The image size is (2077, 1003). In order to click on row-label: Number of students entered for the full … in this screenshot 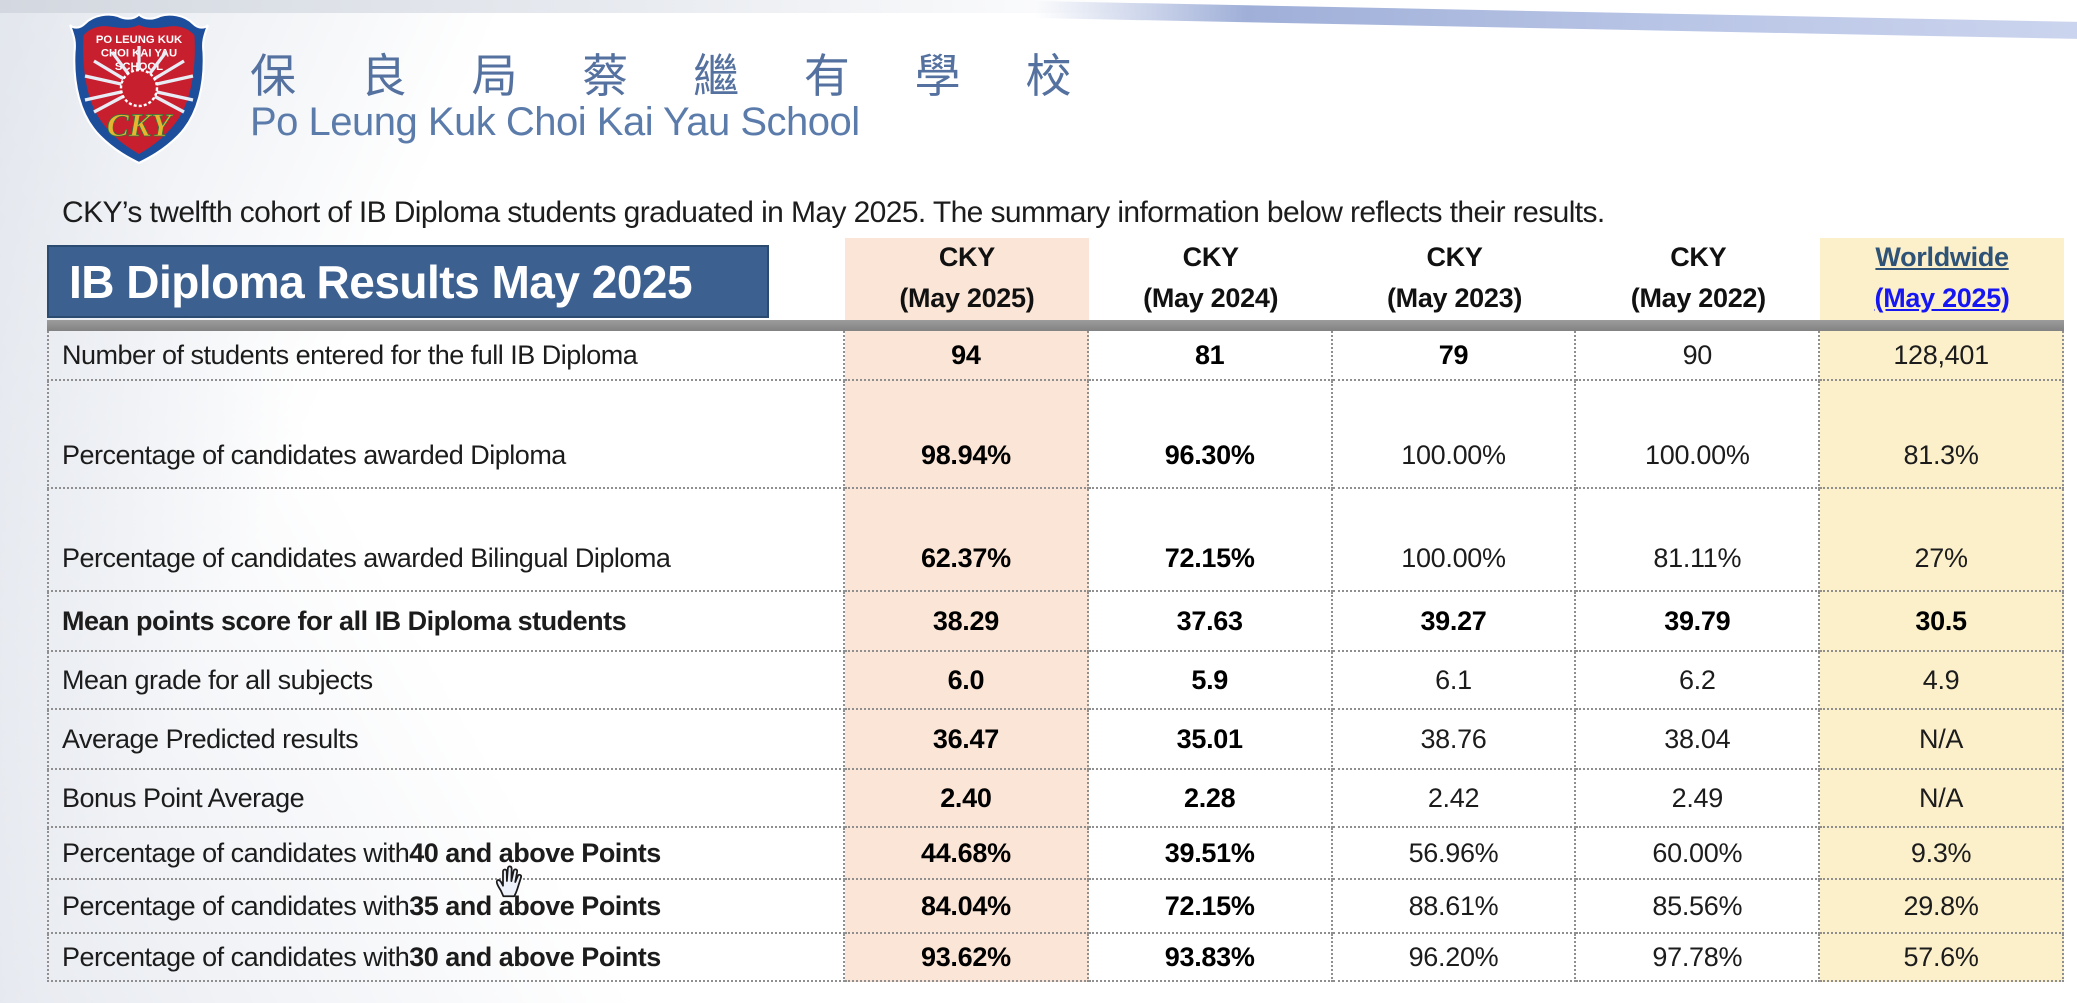, I will do `click(446, 356)`.